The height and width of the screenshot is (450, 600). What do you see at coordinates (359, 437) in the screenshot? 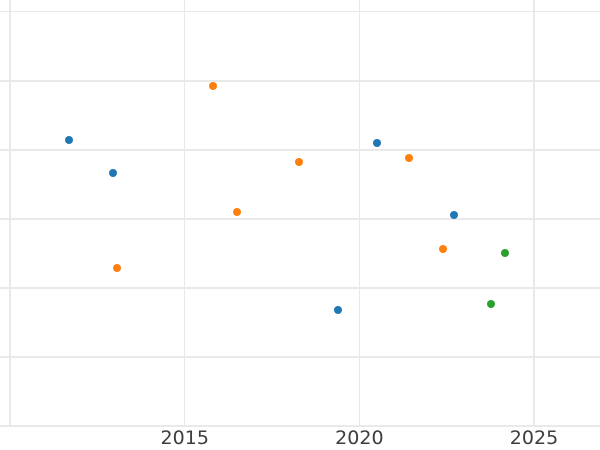
I see `x-tick-label: 2020` at bounding box center [359, 437].